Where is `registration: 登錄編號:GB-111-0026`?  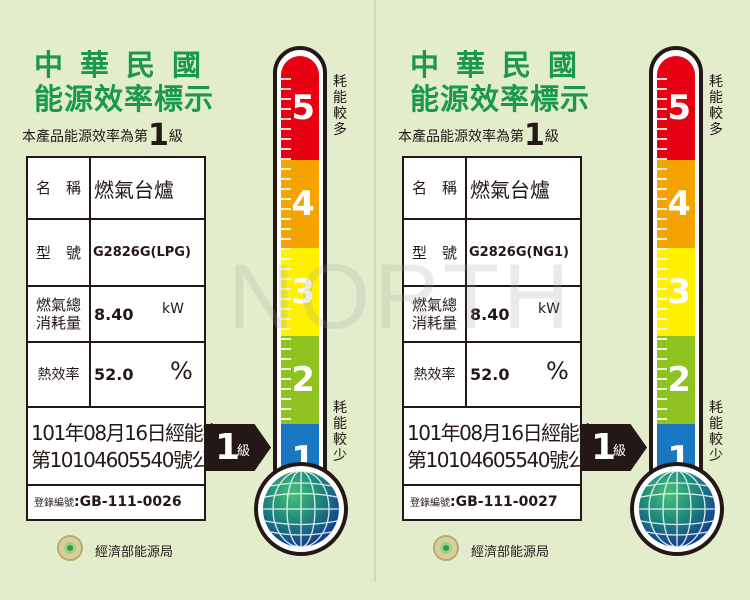
registration: 登錄編號:GB-111-0026 is located at coordinates (108, 502).